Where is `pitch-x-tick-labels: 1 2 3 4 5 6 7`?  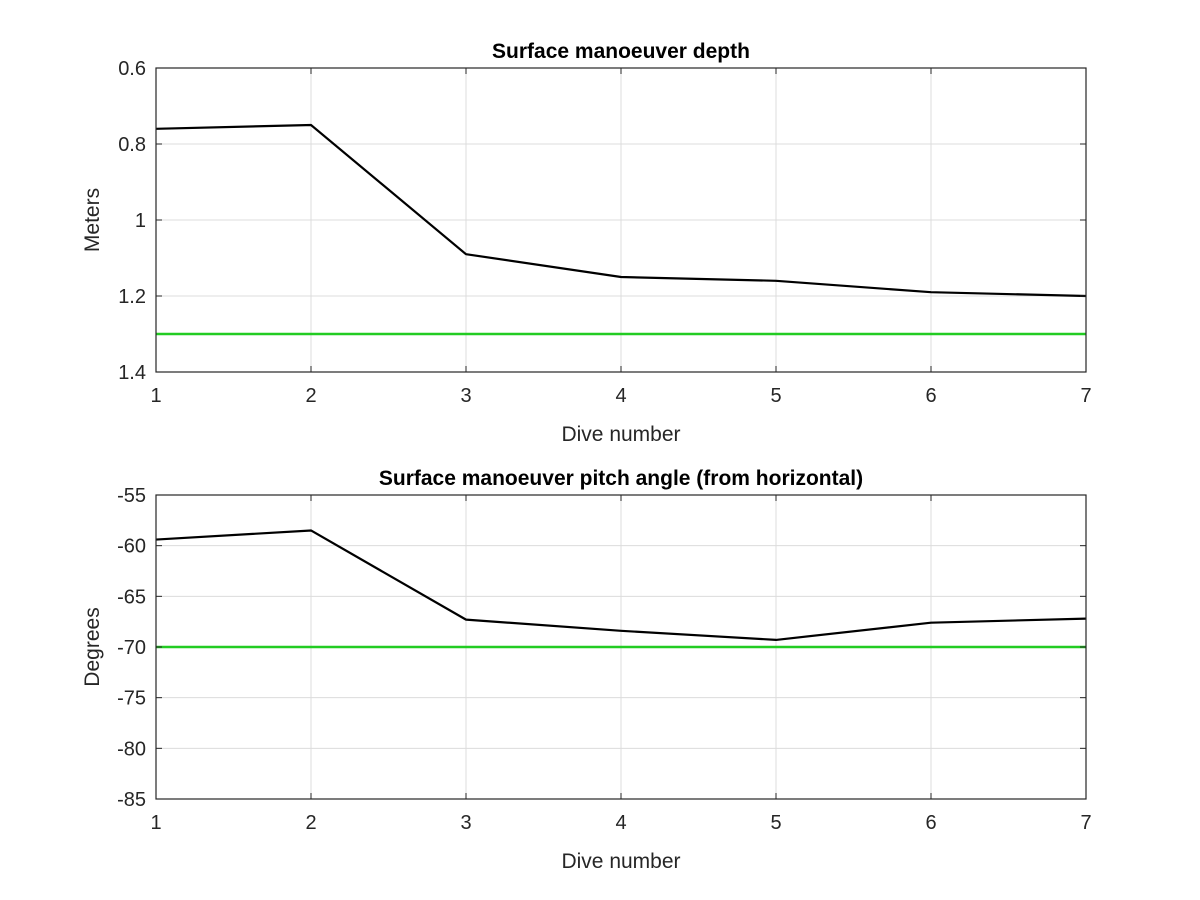
pitch-x-tick-labels: 1 2 3 4 5 6 7 is located at coordinates (620, 823).